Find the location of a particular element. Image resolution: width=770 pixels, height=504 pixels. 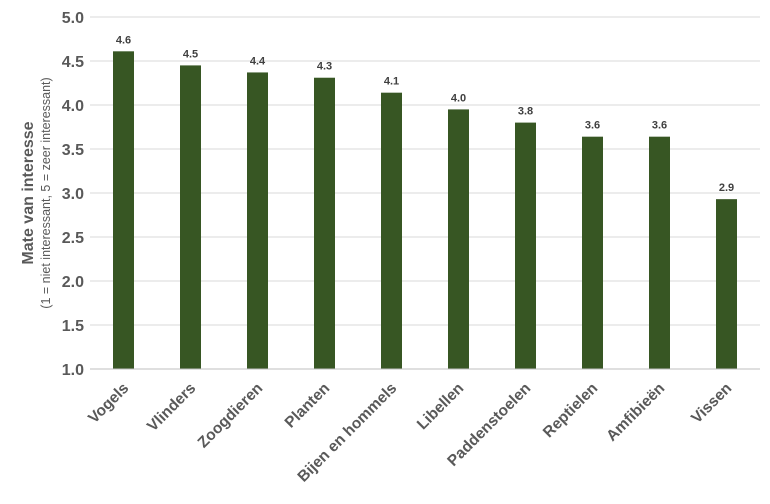

data-label: 2.9 is located at coordinates (726, 188).